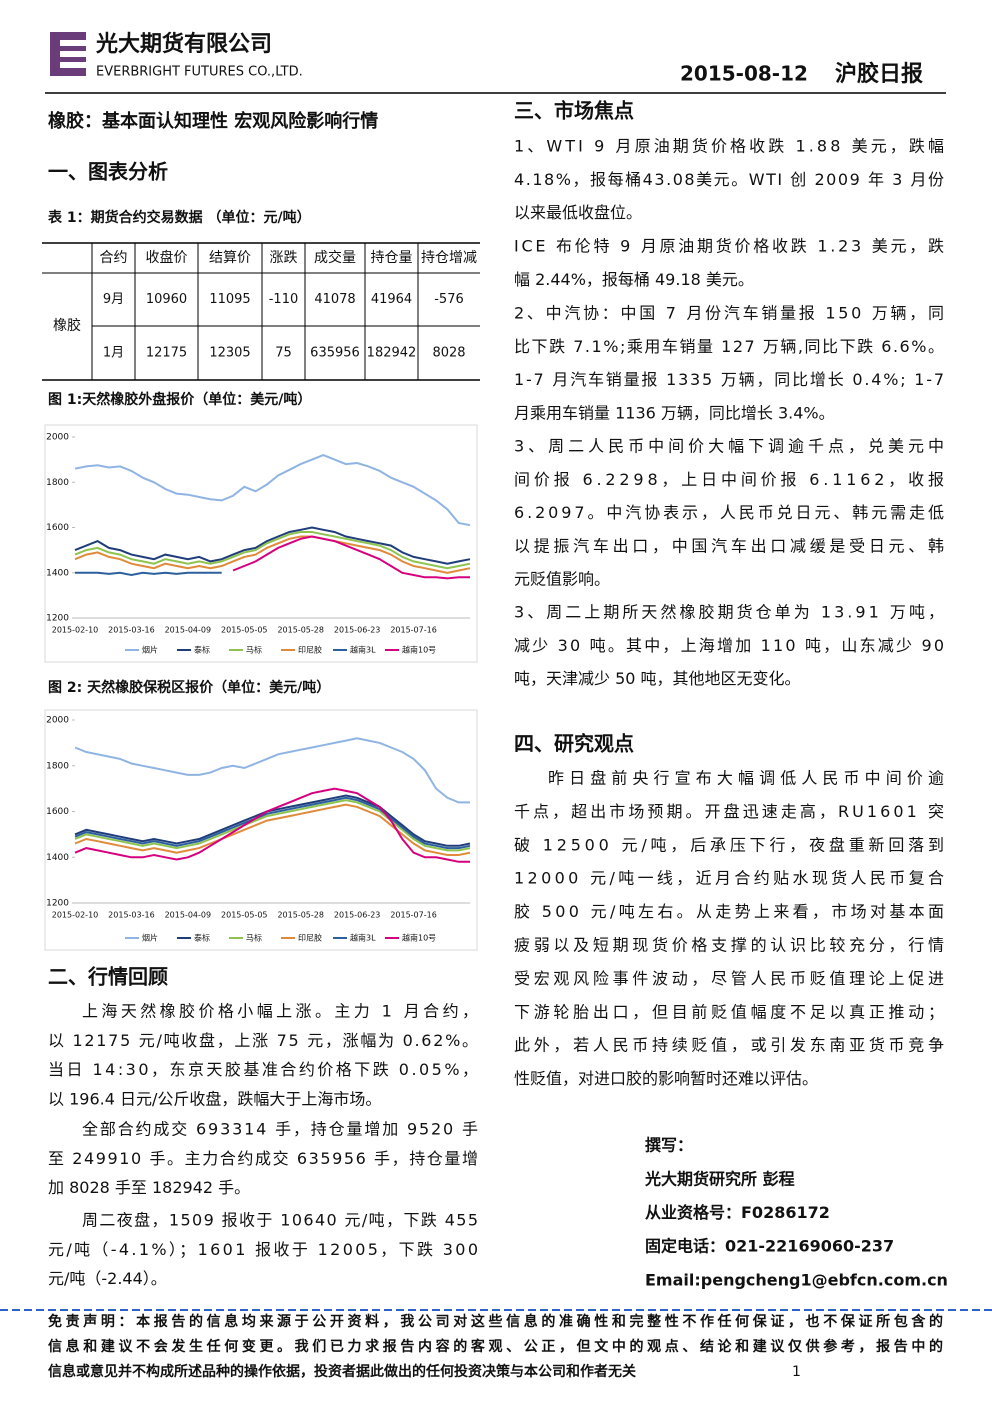 This screenshot has height=1403, width=992. I want to click on logo, so click(68, 54).